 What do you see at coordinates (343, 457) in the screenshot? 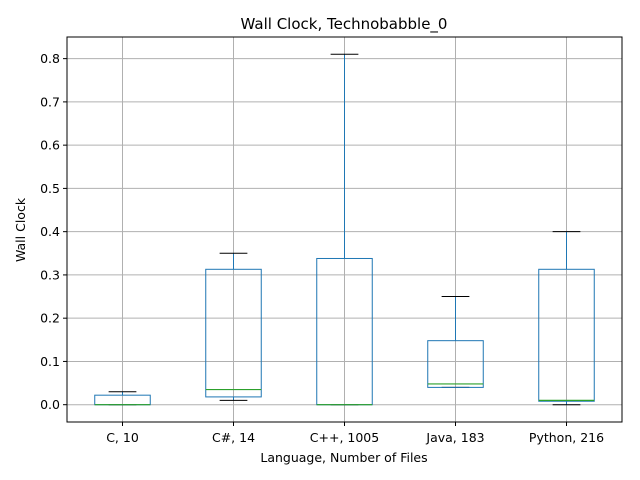
I see `x-axis-label: Language, Number of Files` at bounding box center [343, 457].